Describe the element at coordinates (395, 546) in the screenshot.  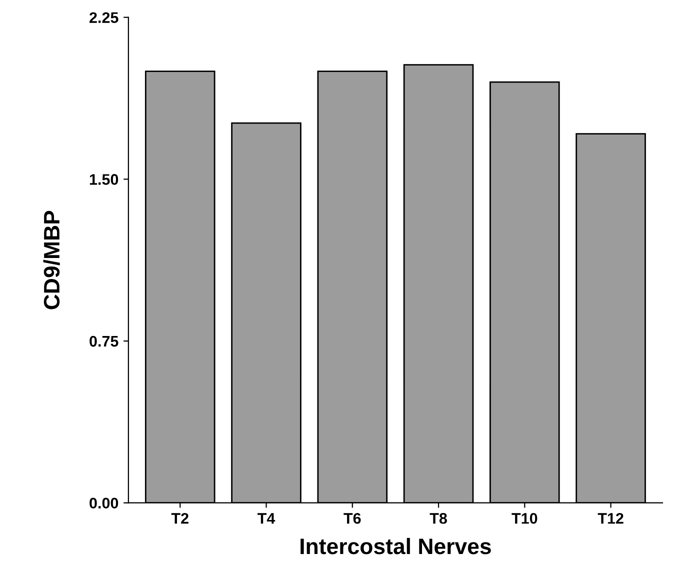
I see `x-axis-title: Intercostal Nerves` at that location.